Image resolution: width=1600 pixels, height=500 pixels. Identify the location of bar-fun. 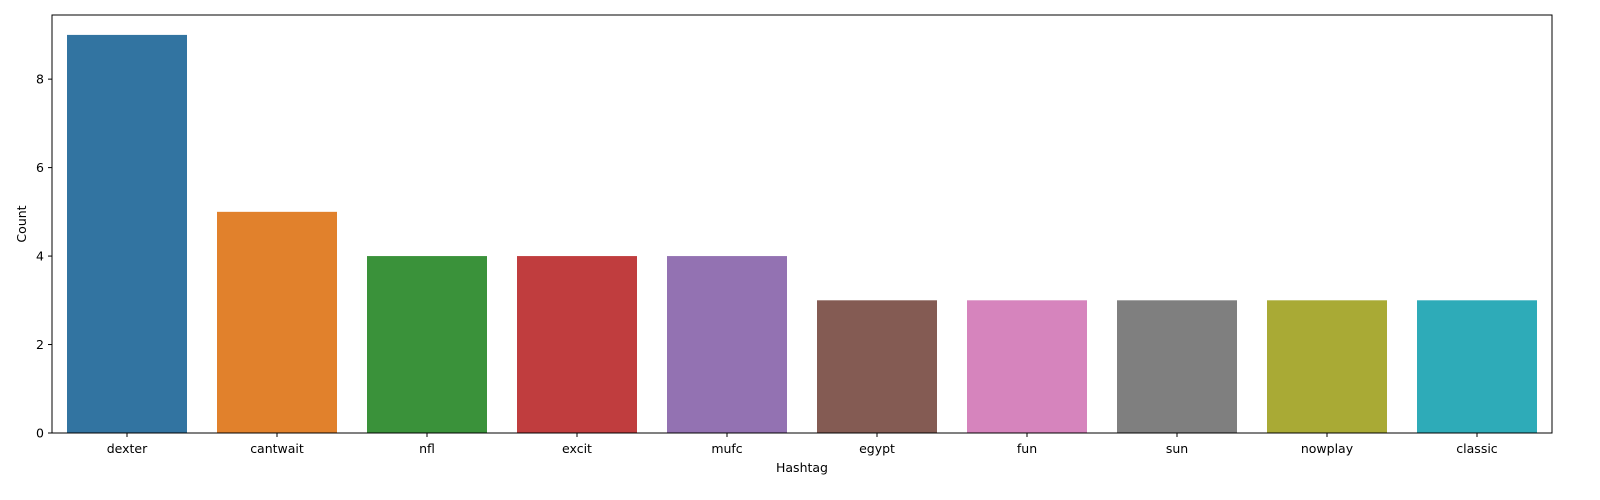
(1027, 366).